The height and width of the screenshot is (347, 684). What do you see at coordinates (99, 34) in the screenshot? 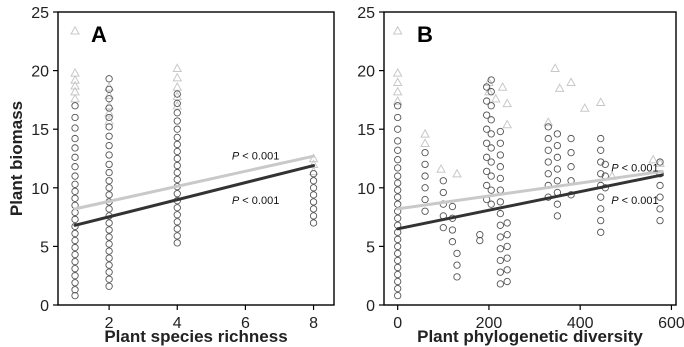
I see `panel-label: A` at bounding box center [99, 34].